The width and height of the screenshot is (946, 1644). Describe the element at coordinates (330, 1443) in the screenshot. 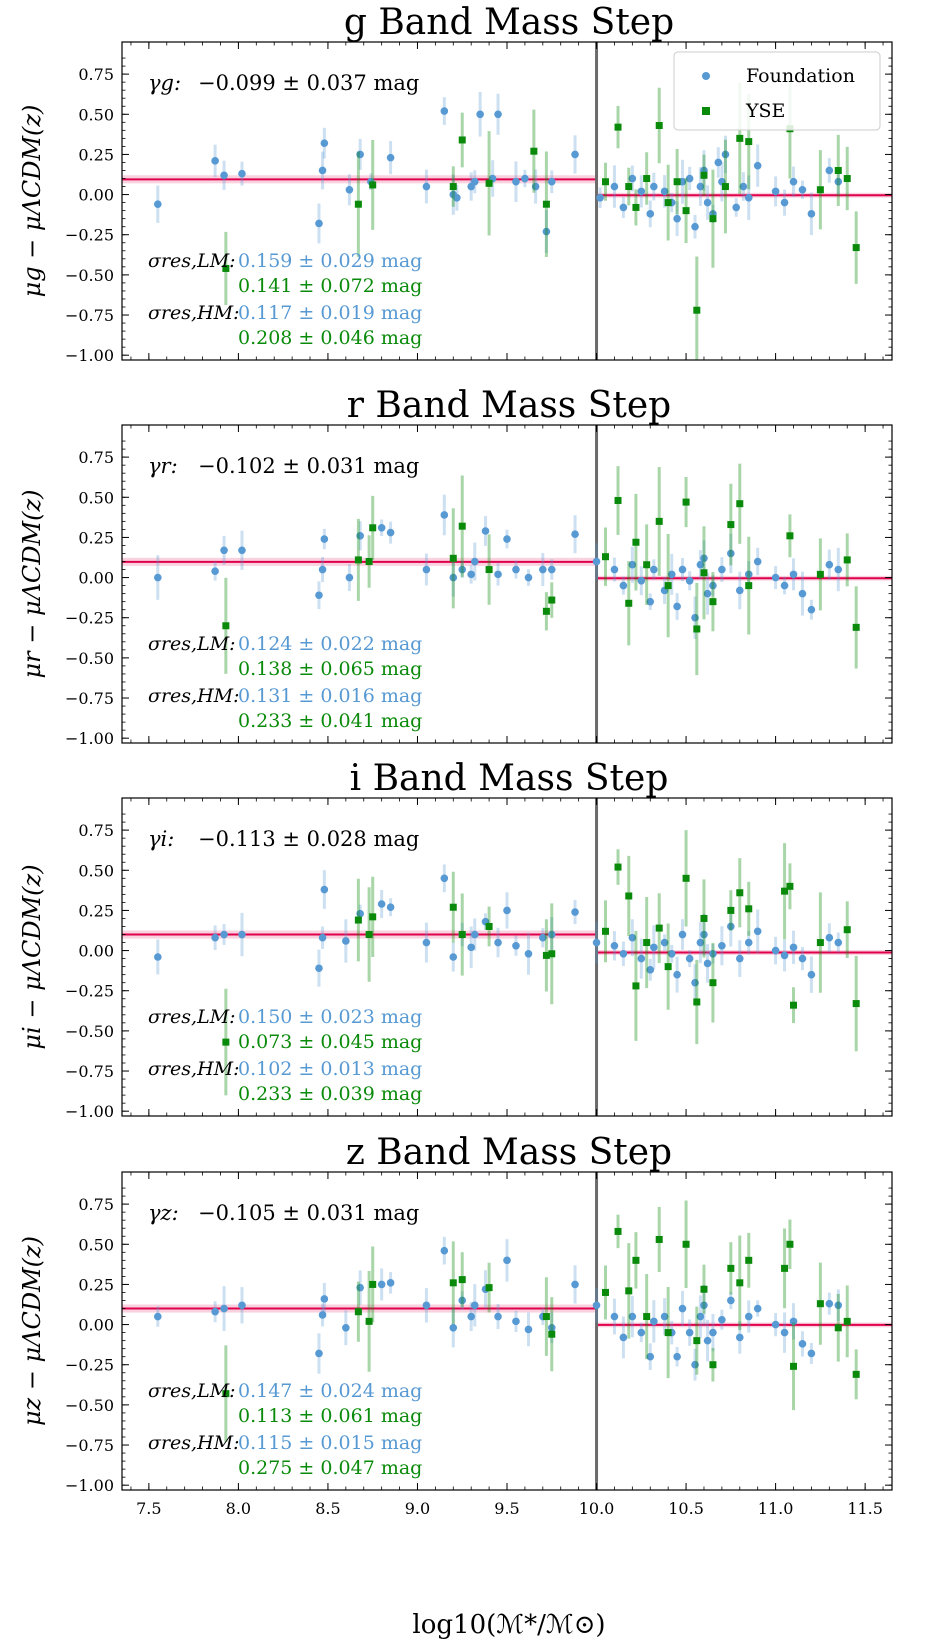

I see `sigma-hm-foundation: 0.115 ± 0.015 mag` at that location.